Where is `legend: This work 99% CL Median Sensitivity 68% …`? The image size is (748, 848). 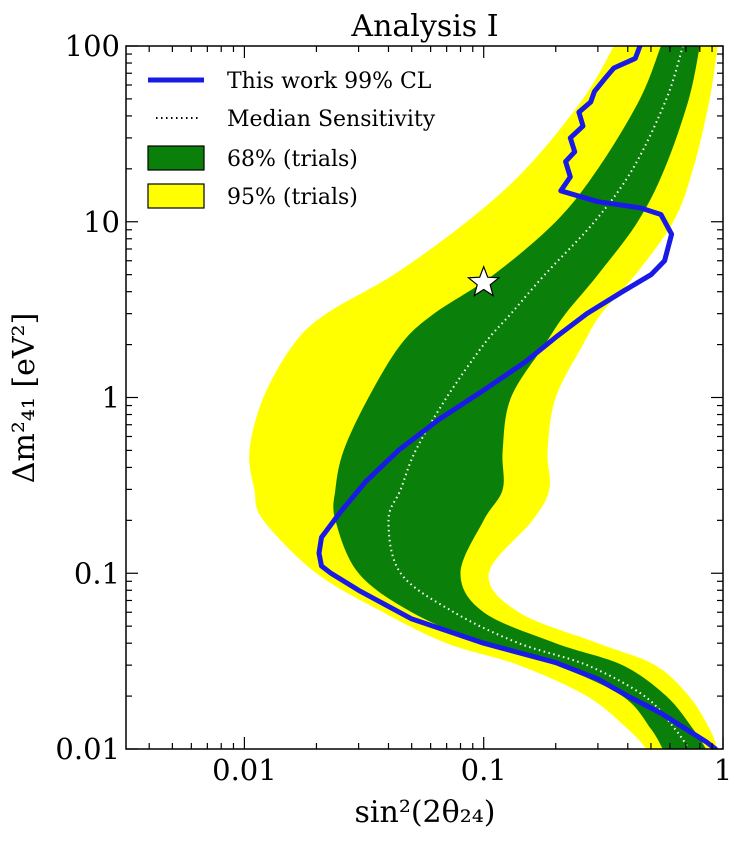 legend: This work 99% CL Median Sensitivity 68% … is located at coordinates (291, 139).